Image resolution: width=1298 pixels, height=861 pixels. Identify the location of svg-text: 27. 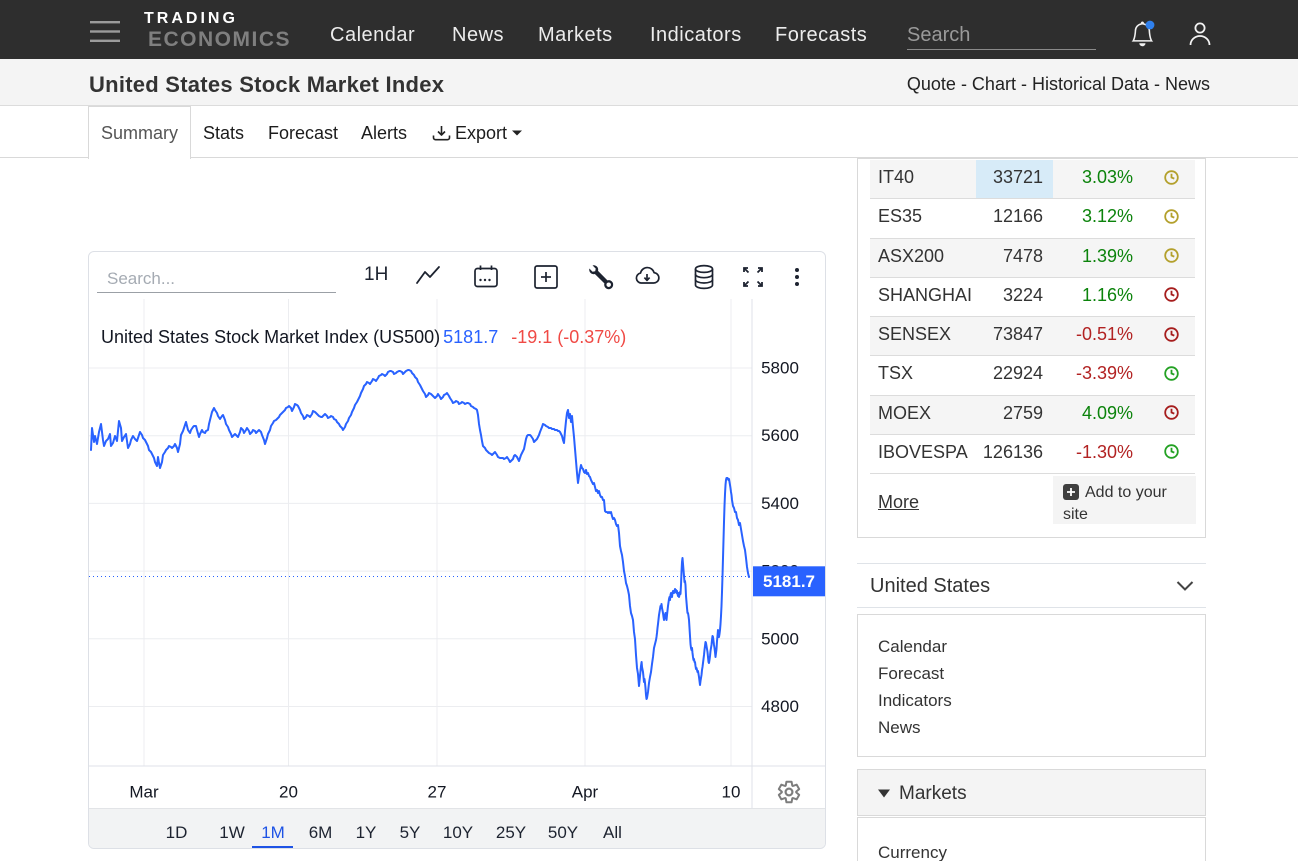
(437, 792).